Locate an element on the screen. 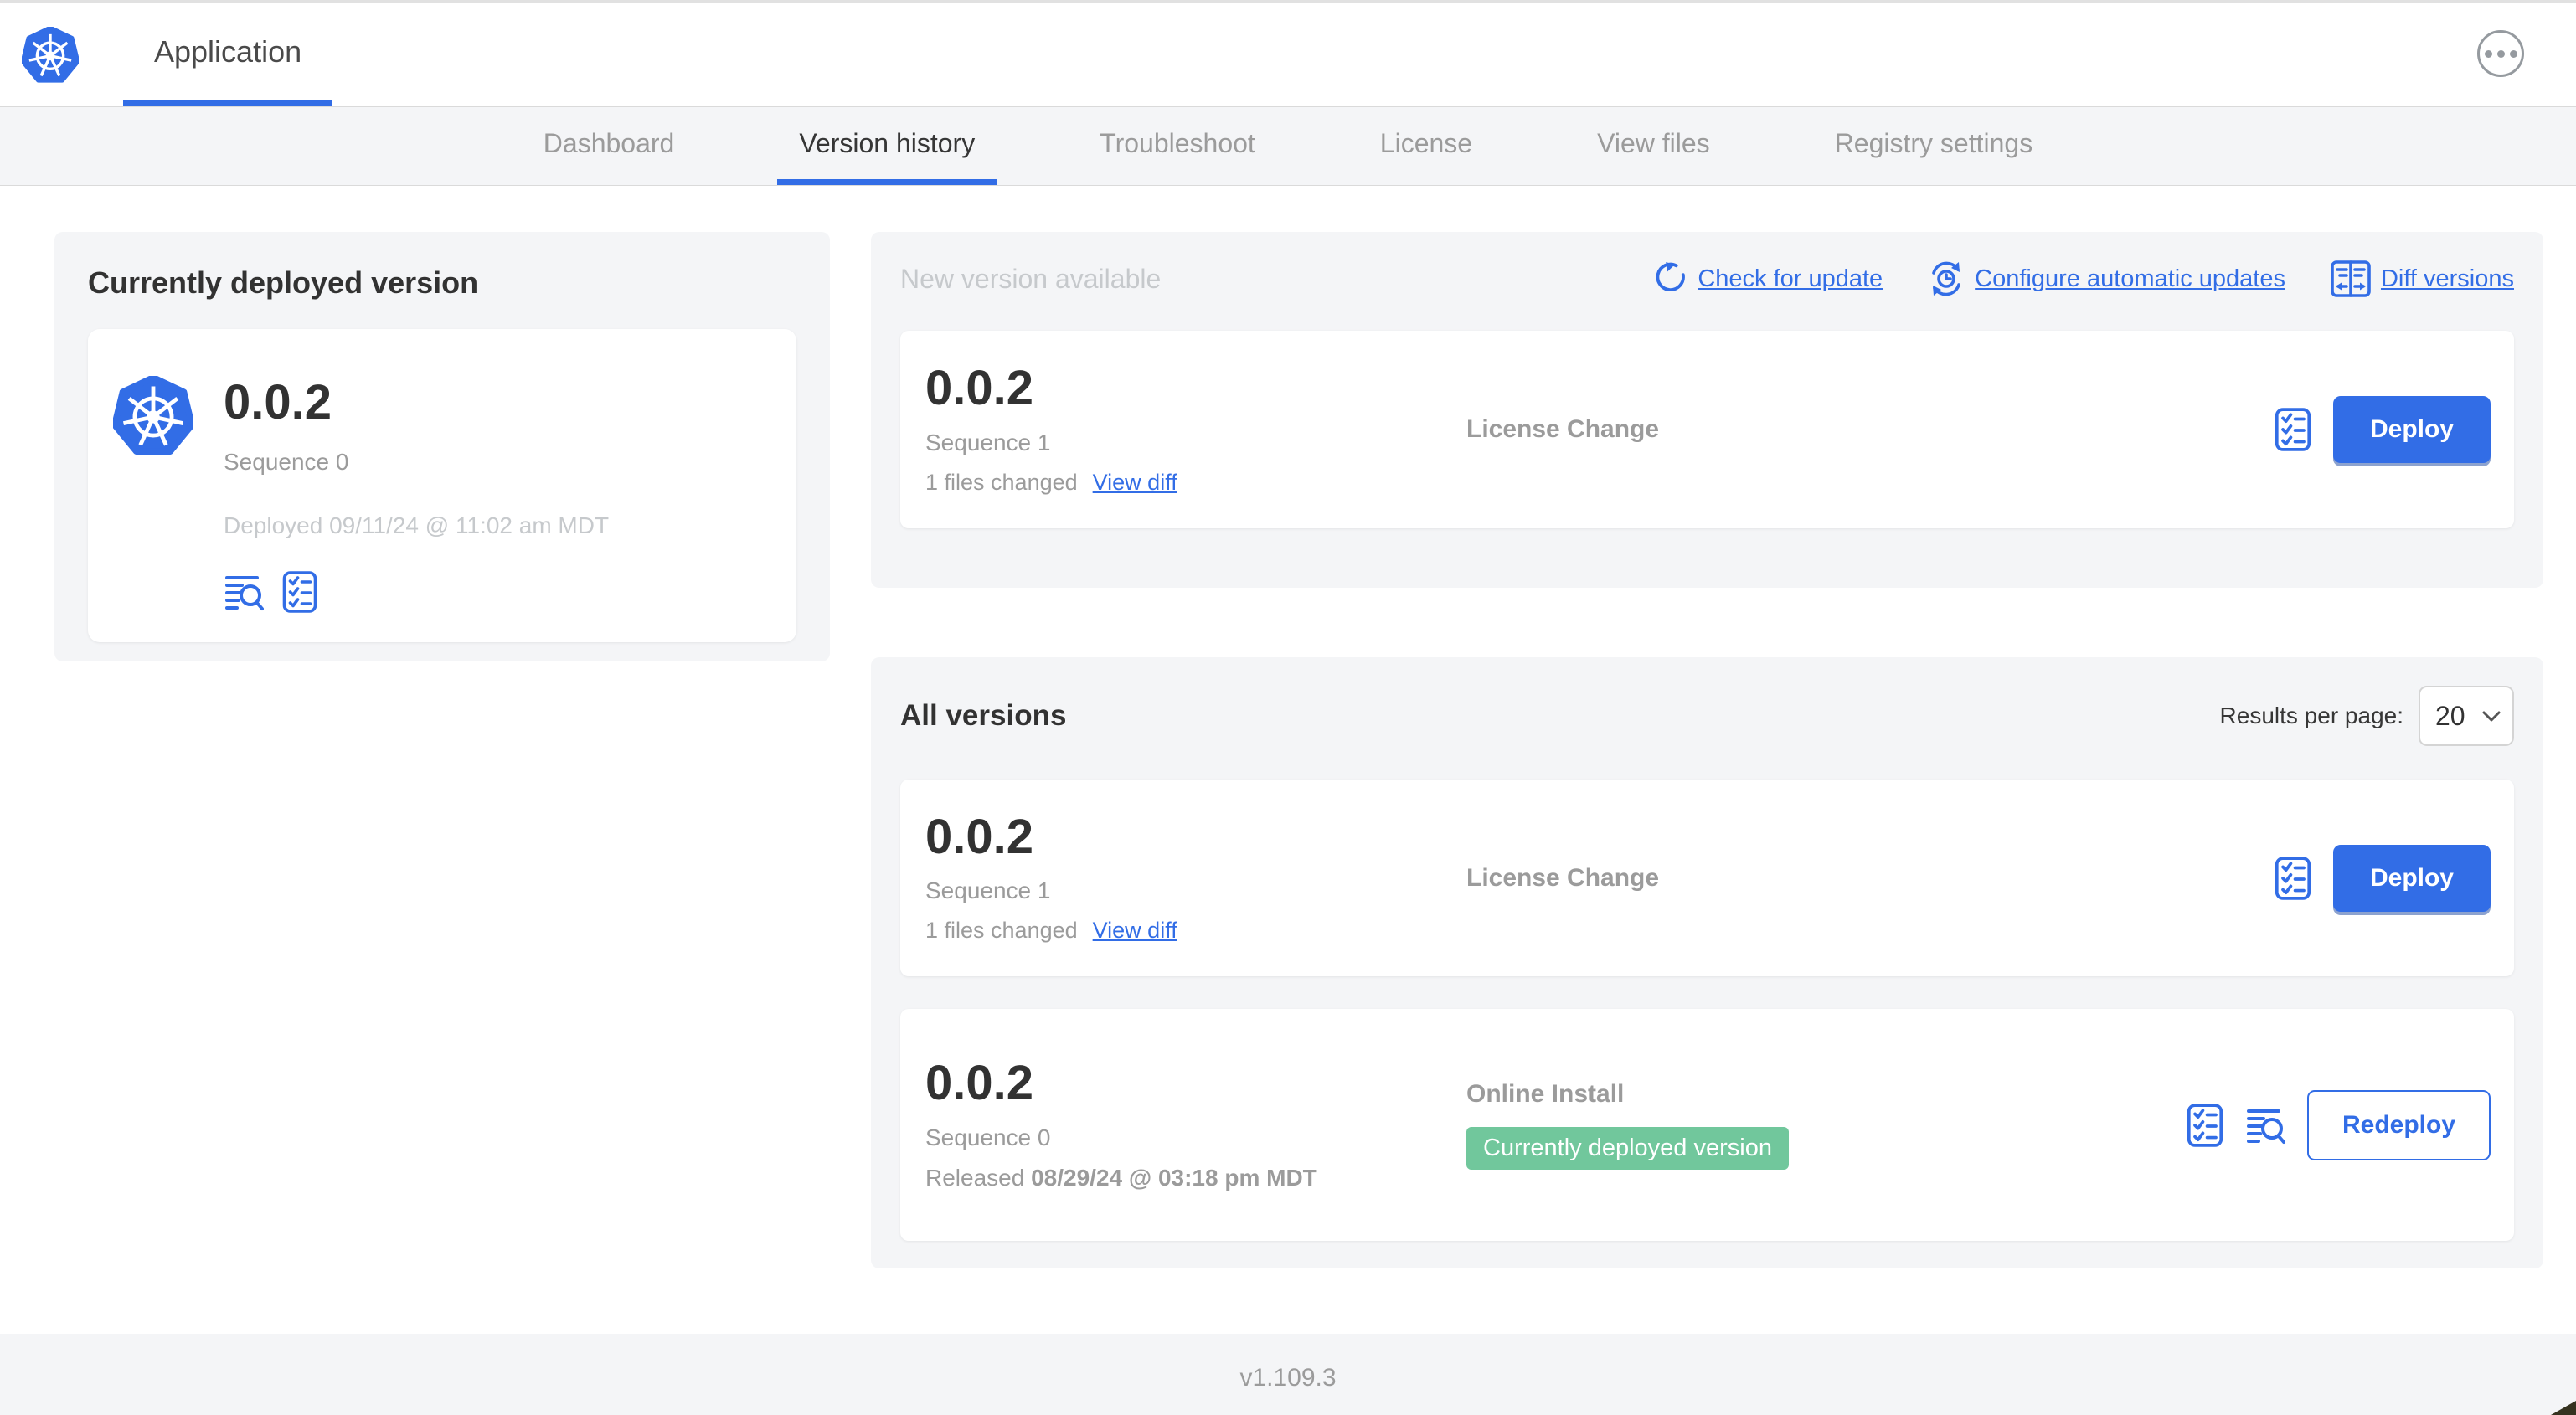  auto-update-icon is located at coordinates (1946, 278).